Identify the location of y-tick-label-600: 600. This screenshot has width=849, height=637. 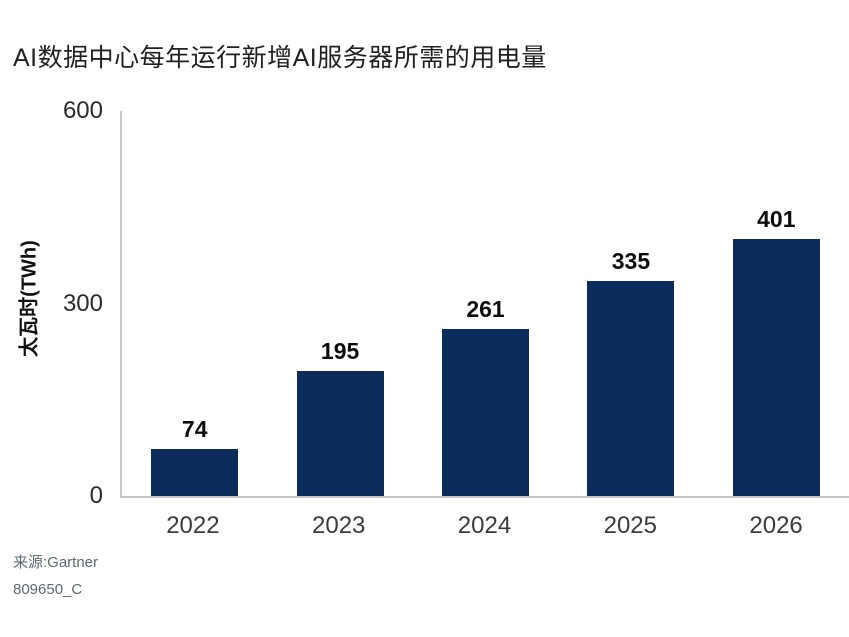
(82, 110).